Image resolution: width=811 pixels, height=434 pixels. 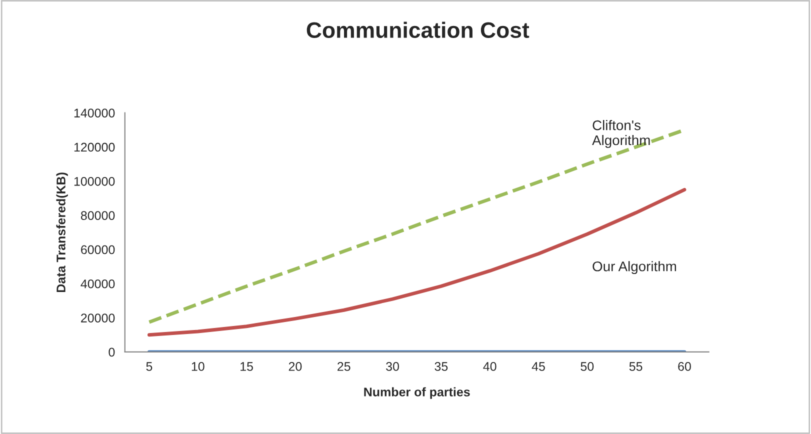 I want to click on x-tick-label: 20, so click(x=295, y=366).